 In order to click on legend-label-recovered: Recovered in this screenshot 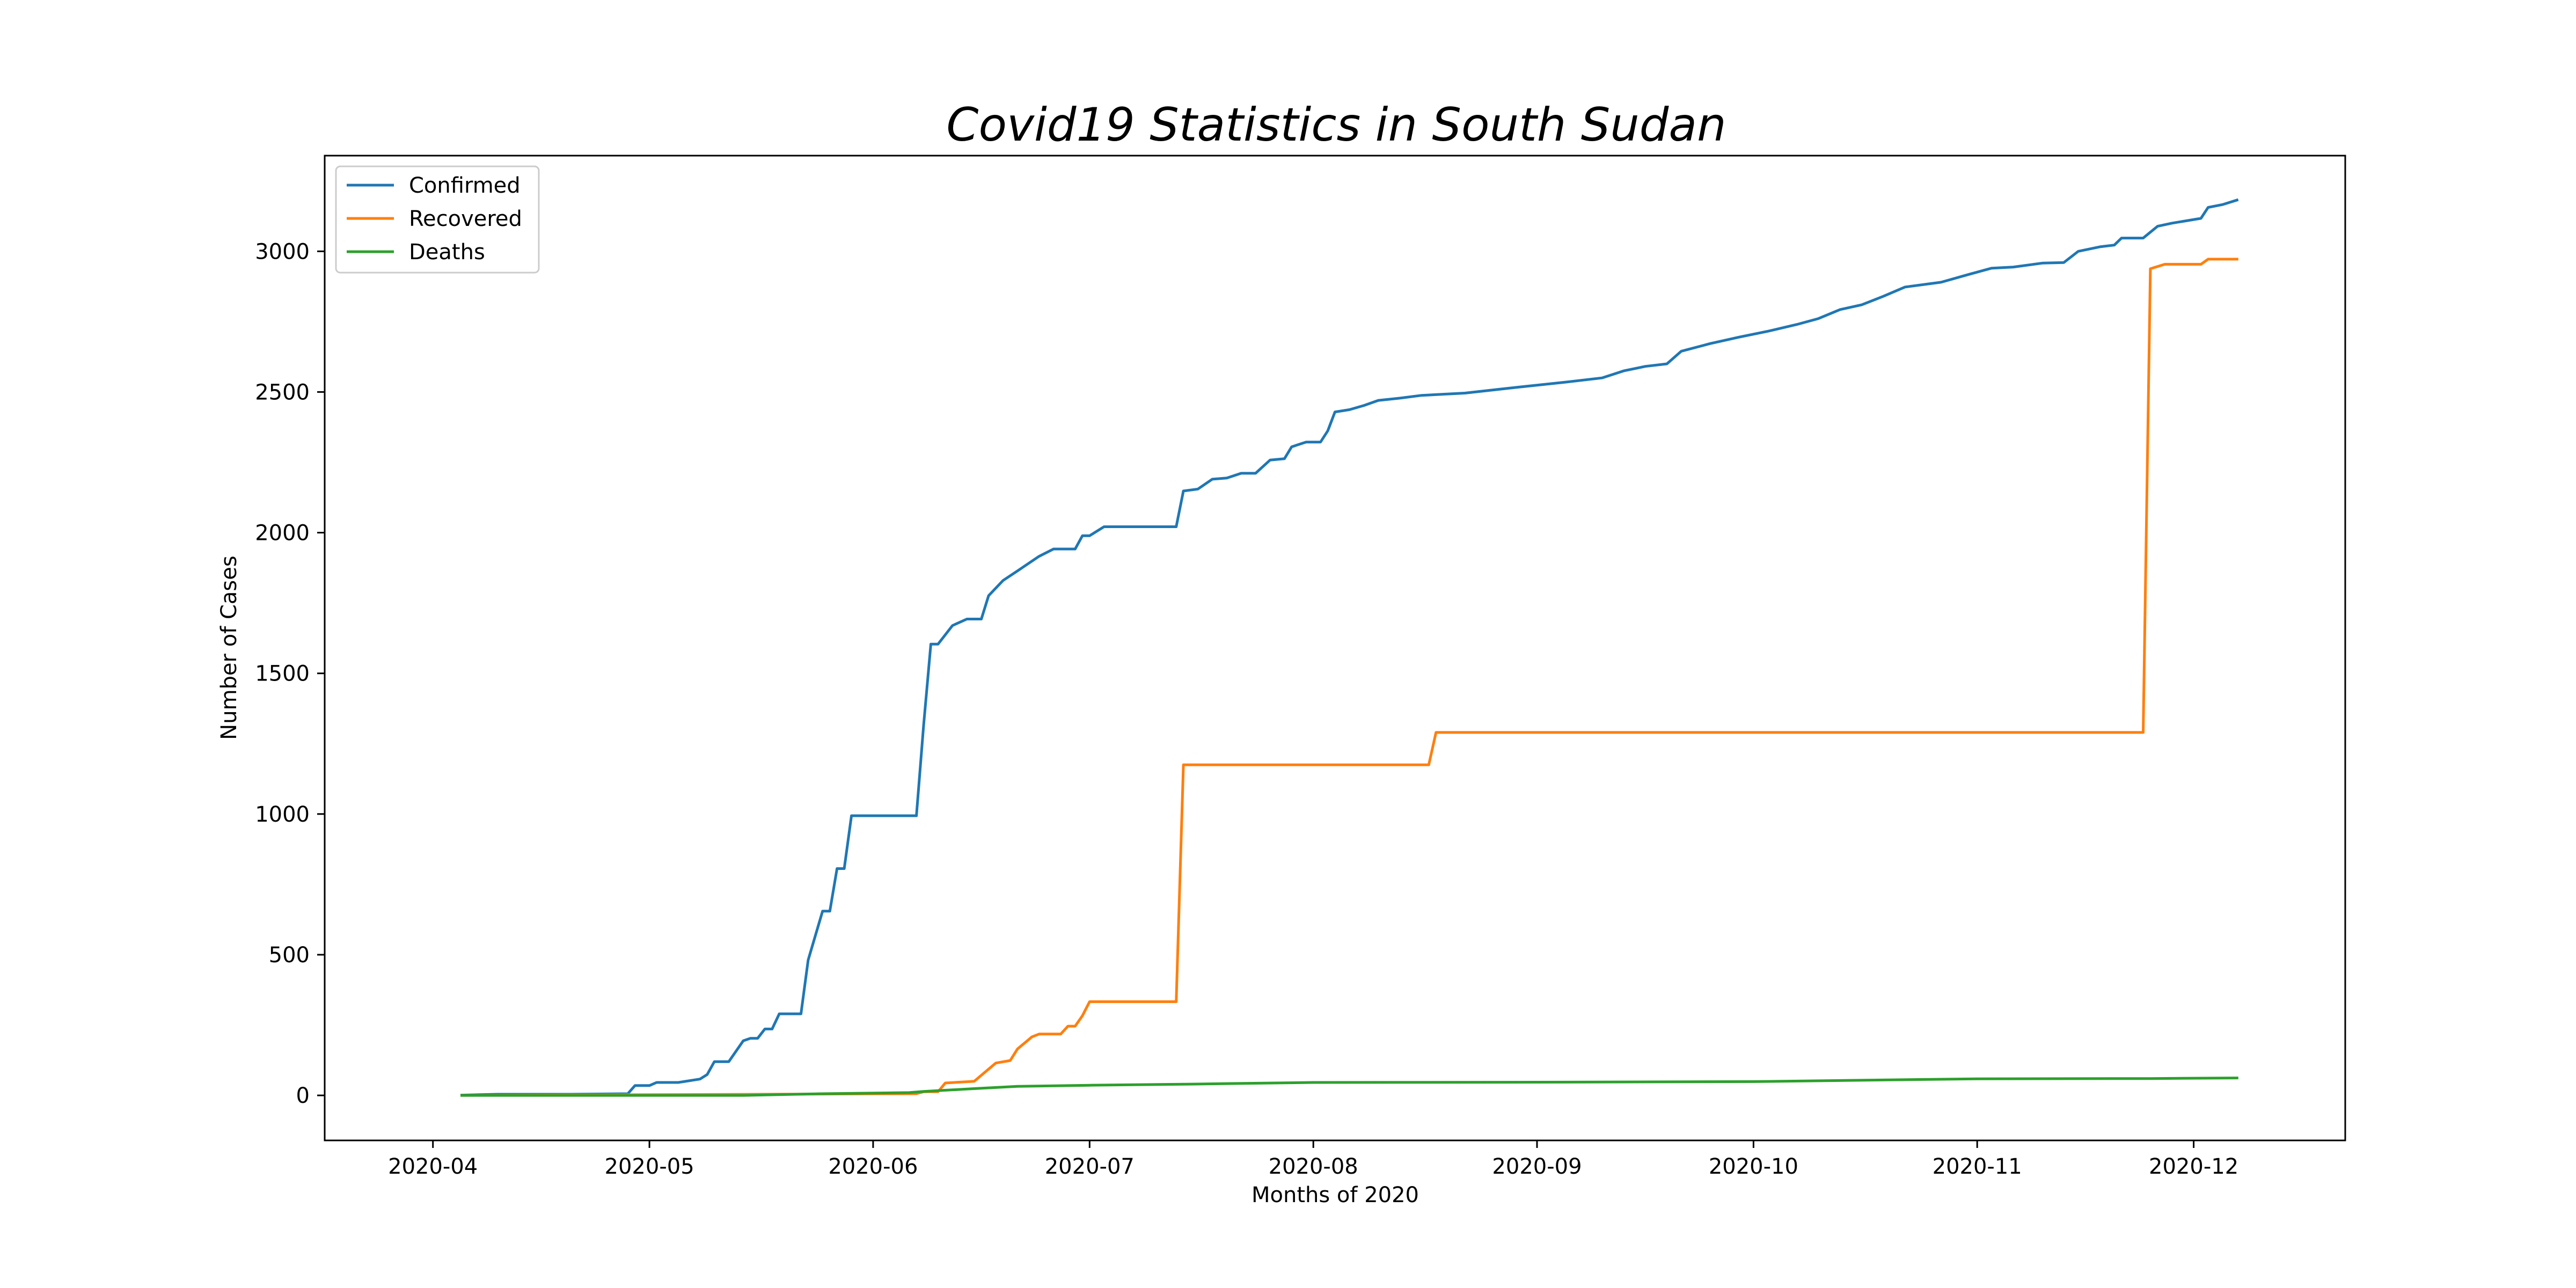, I will do `click(465, 219)`.